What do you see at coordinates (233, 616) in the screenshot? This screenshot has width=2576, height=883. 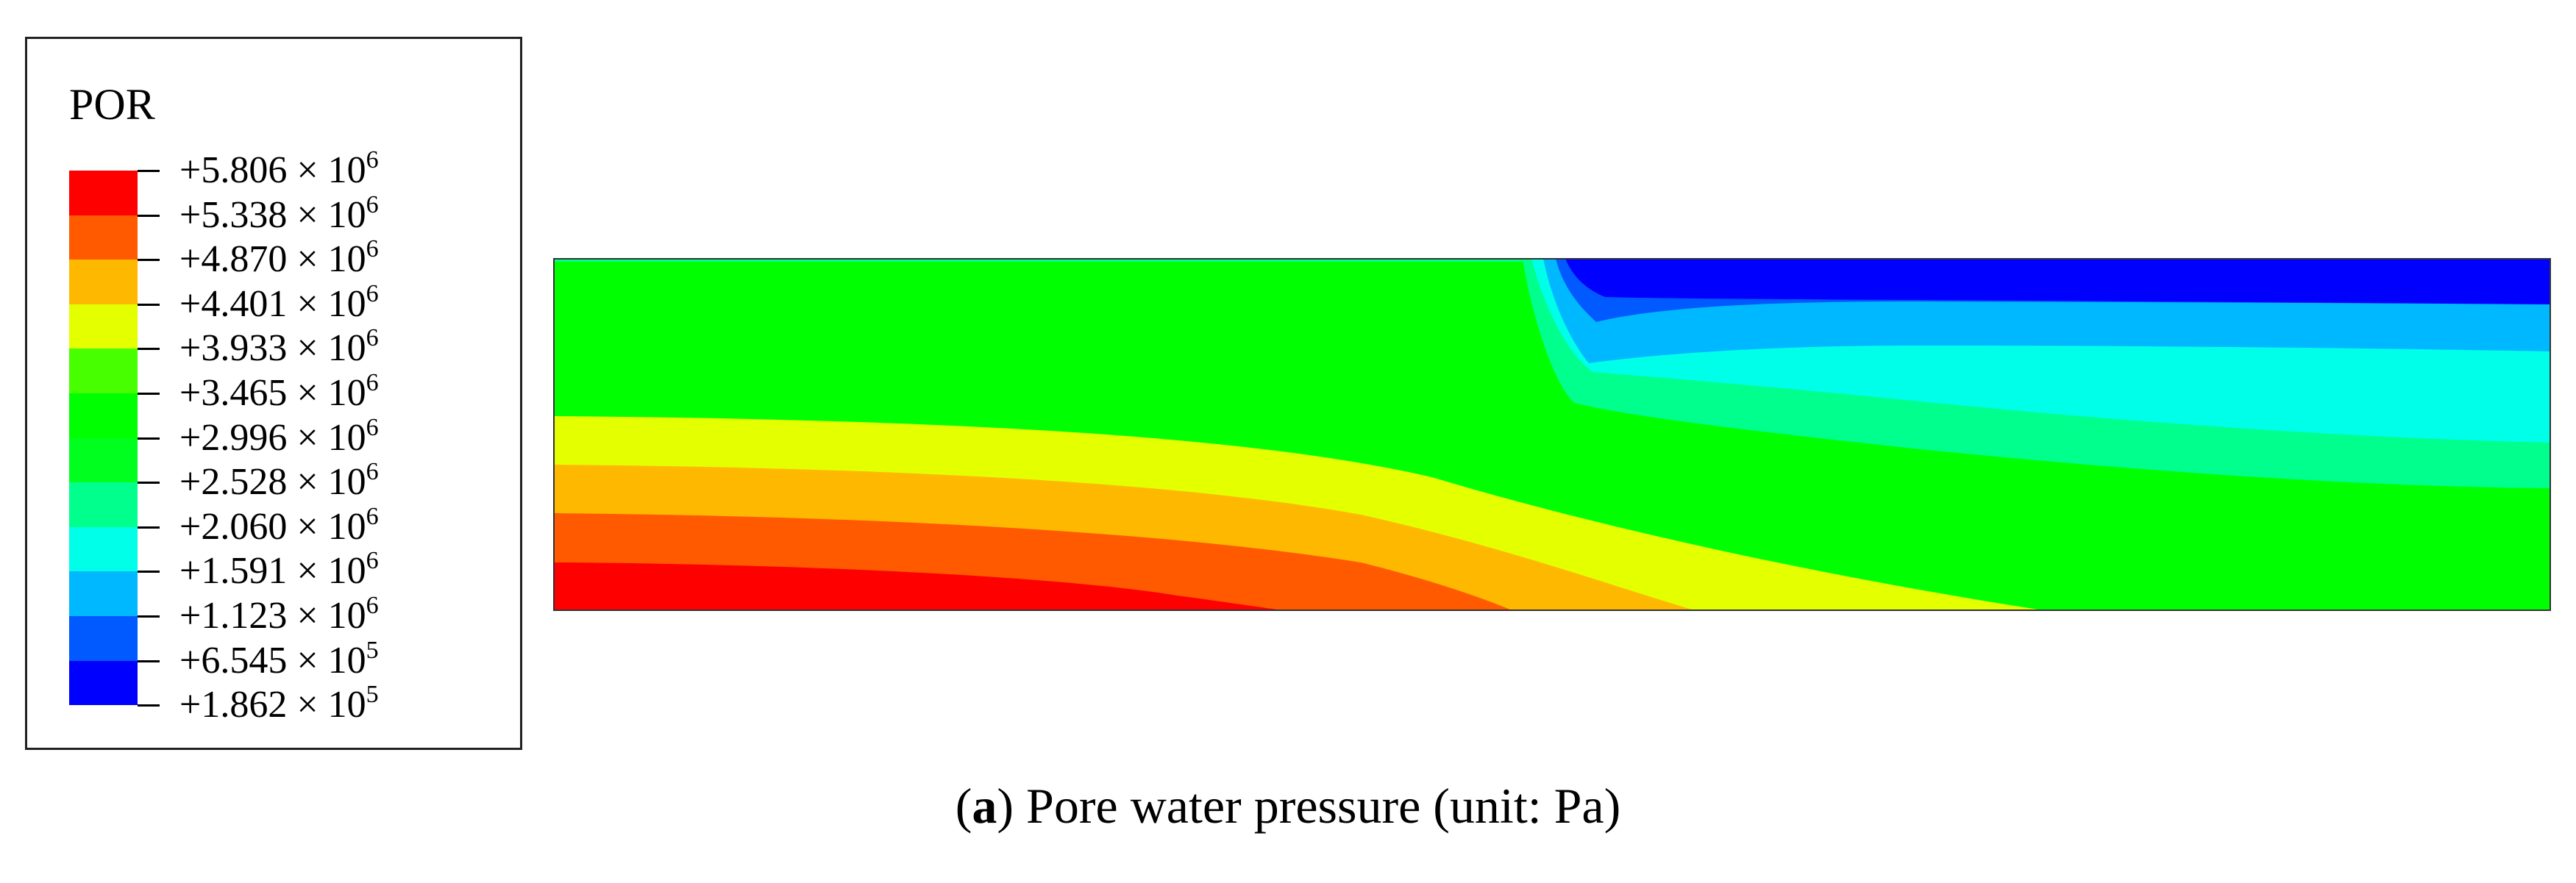 I see `tick-mantissa: +1.123` at bounding box center [233, 616].